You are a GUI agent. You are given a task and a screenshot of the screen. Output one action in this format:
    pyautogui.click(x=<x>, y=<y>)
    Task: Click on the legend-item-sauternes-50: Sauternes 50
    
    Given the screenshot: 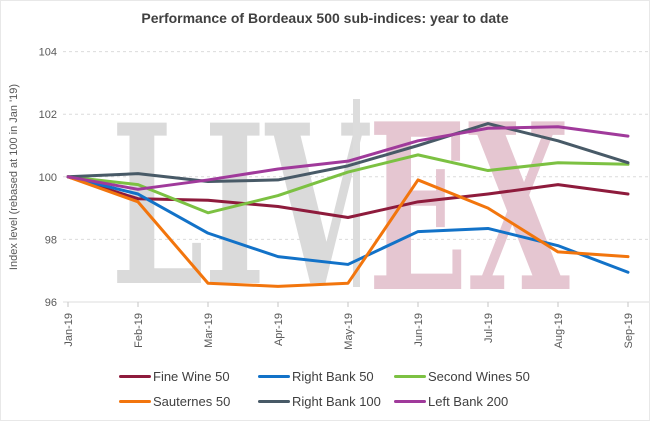 What is the action you would take?
    pyautogui.click(x=188, y=401)
    